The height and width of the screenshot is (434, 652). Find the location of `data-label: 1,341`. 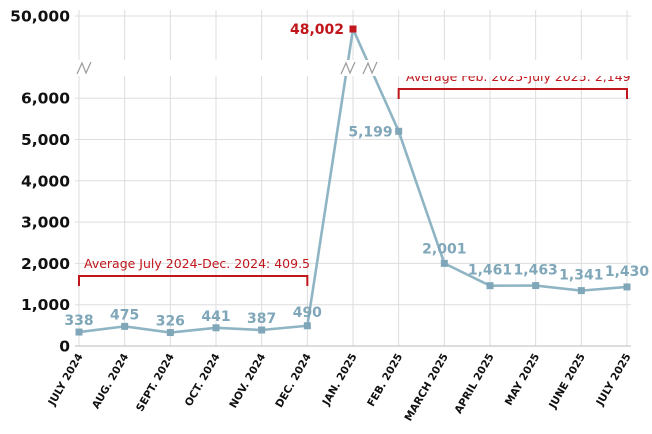

data-label: 1,341 is located at coordinates (581, 276).